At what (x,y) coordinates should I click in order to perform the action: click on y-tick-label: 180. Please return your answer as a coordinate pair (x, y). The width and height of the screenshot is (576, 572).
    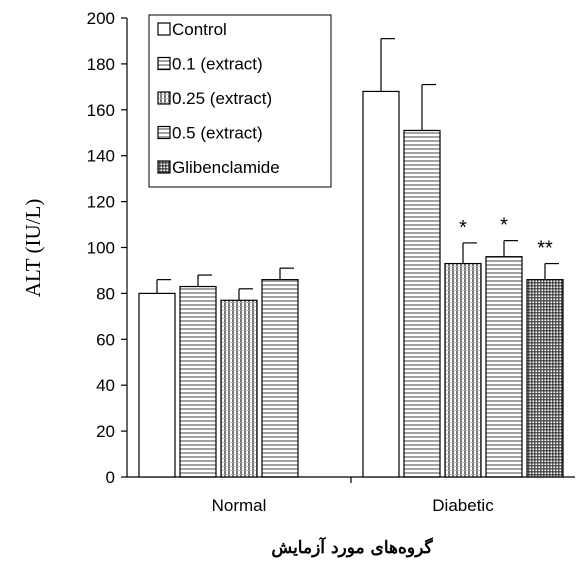
    Looking at the image, I should click on (101, 64).